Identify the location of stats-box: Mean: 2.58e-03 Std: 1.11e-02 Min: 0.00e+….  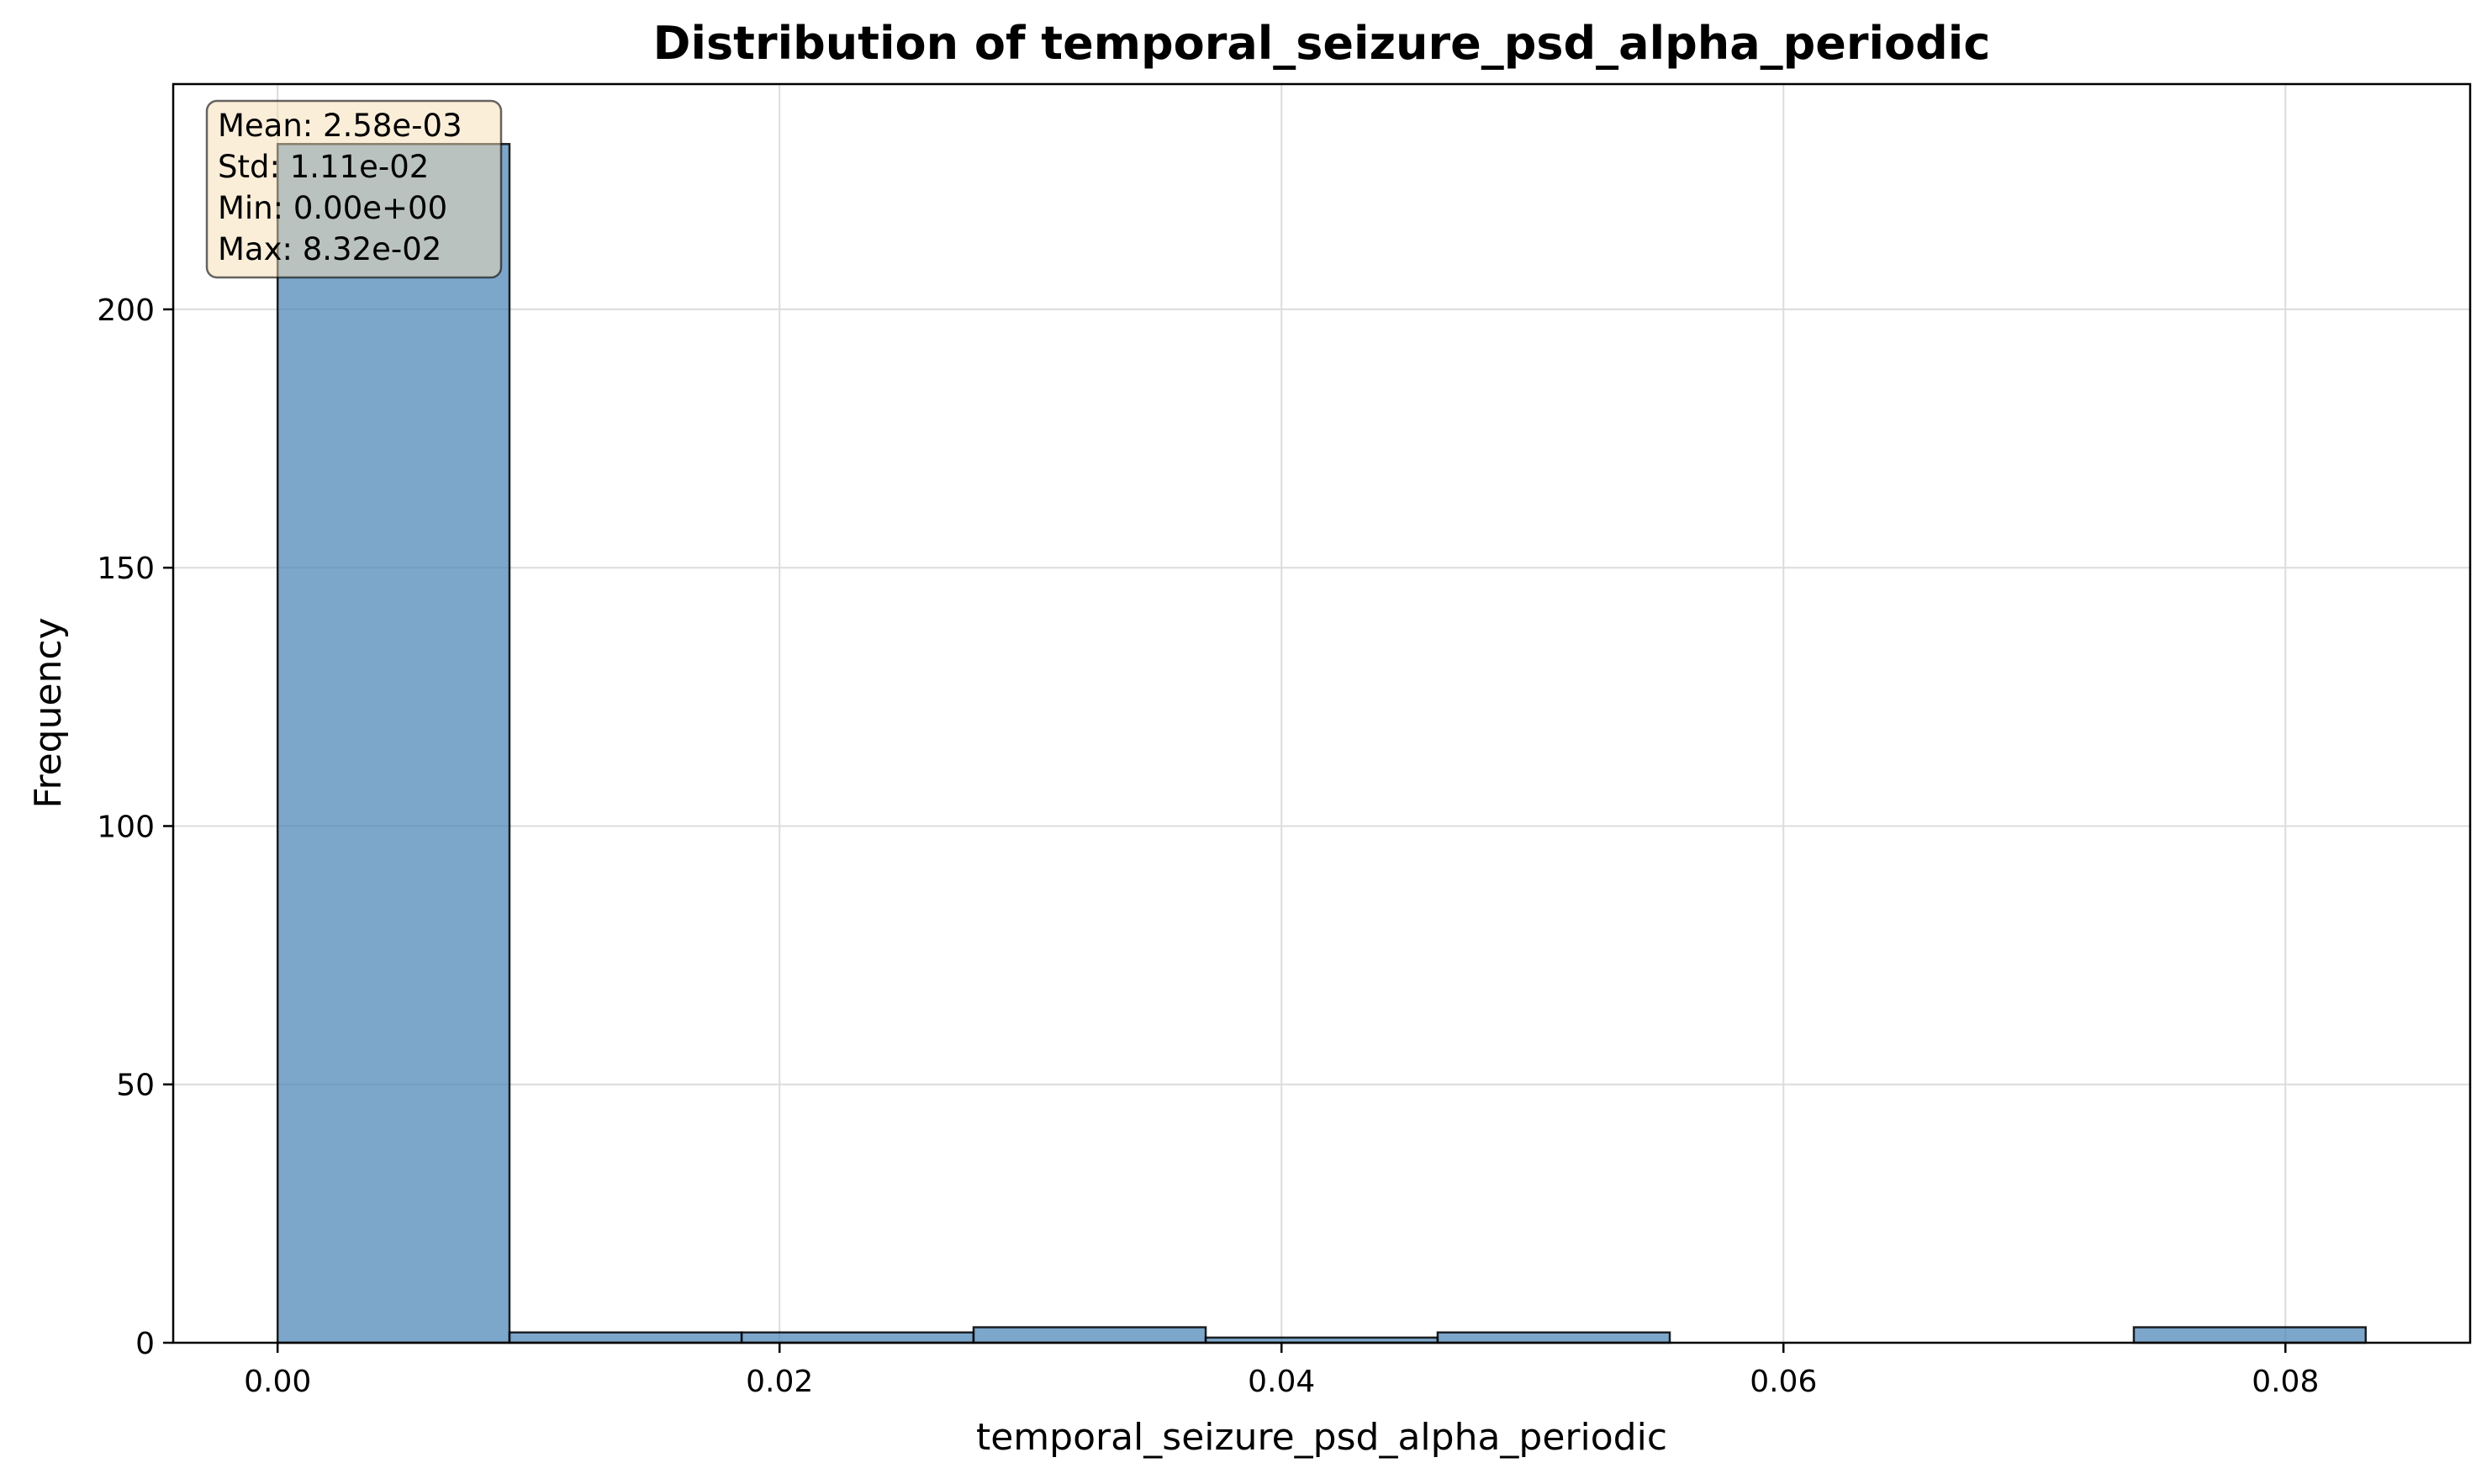
(354, 189).